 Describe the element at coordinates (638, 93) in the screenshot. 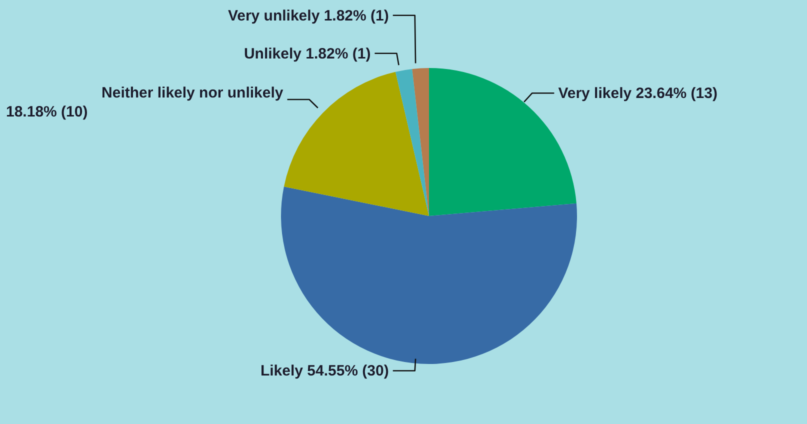

I see `slice-label: Very likely 23.64% (13)` at that location.